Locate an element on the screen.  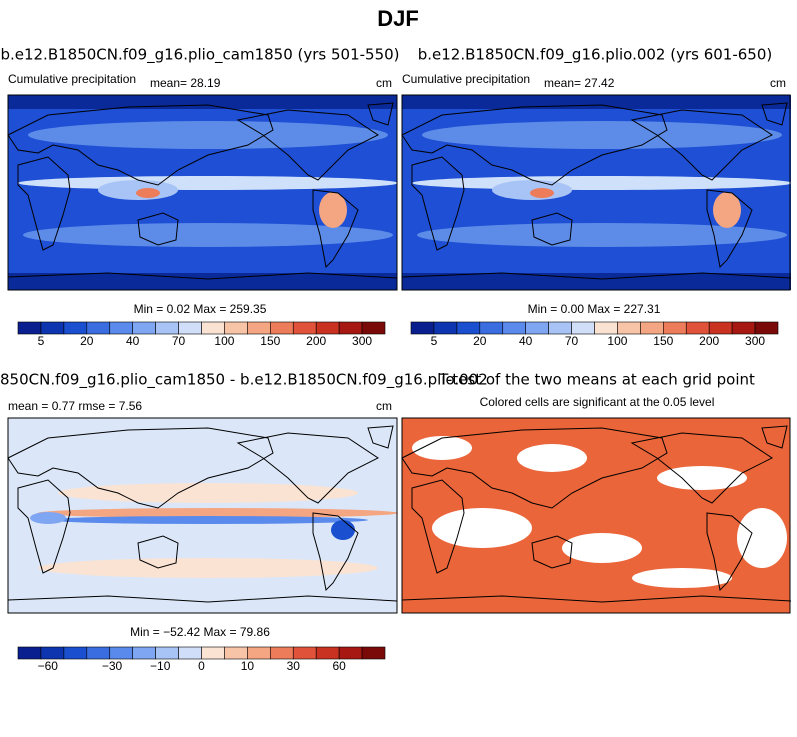
colorbar-label: 60 is located at coordinates (339, 666).